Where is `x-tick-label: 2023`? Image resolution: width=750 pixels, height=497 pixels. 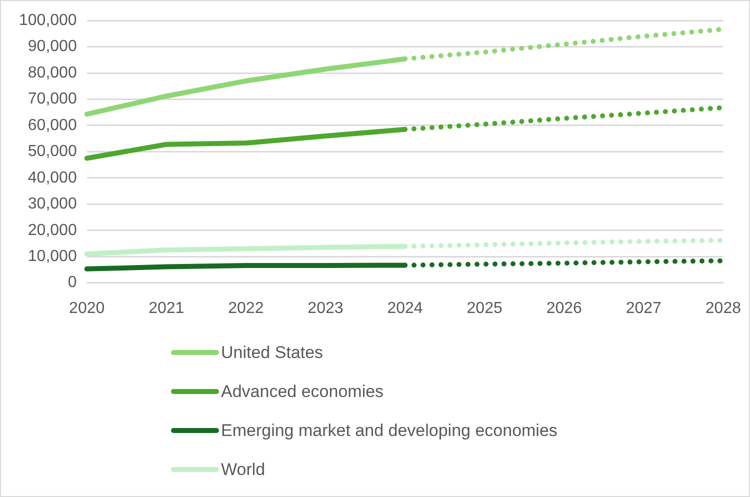 x-tick-label: 2023 is located at coordinates (326, 308).